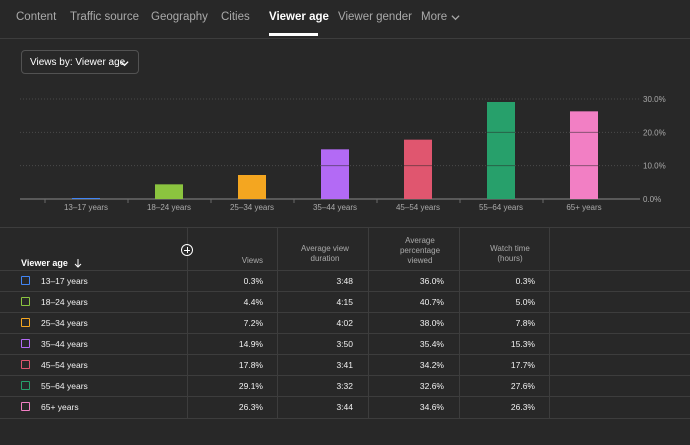 Image resolution: width=690 pixels, height=445 pixels. Describe the element at coordinates (299, 17) in the screenshot. I see `tab-viewer-age: Viewer age` at that location.